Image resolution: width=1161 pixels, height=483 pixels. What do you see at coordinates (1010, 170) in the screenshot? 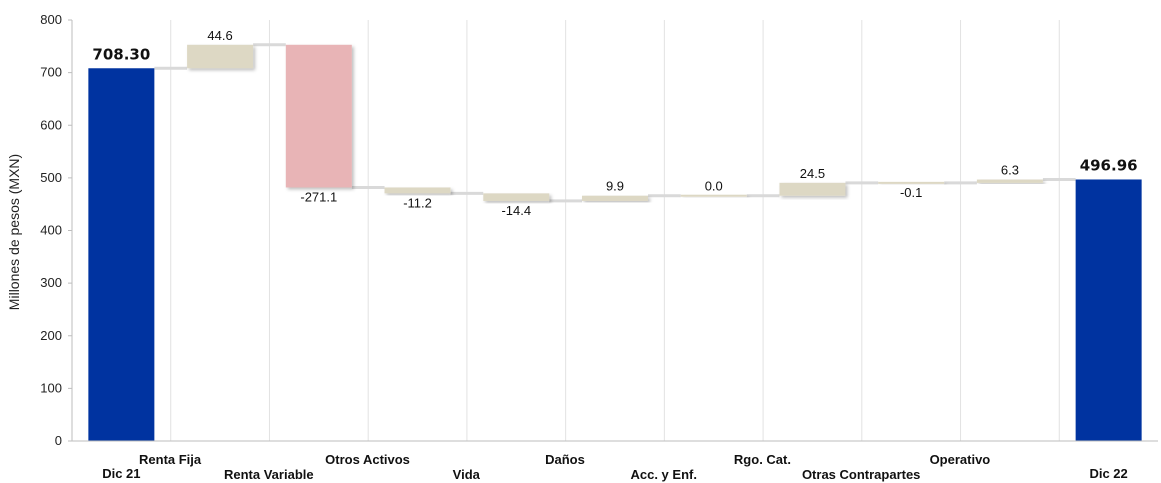
I see `data-label-operativo: 6.3` at bounding box center [1010, 170].